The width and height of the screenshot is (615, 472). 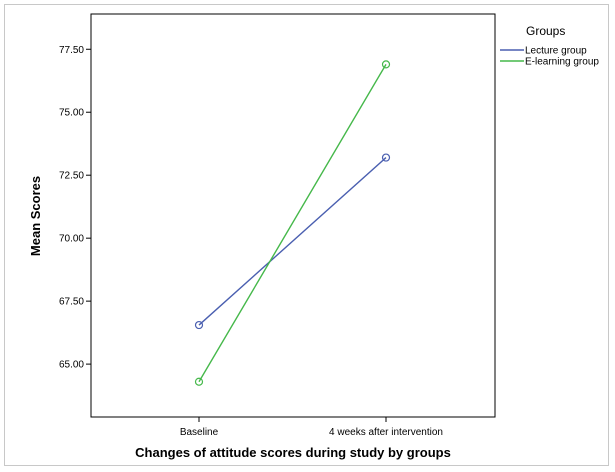 What do you see at coordinates (71, 113) in the screenshot?
I see `y-tick-label: 75.00` at bounding box center [71, 113].